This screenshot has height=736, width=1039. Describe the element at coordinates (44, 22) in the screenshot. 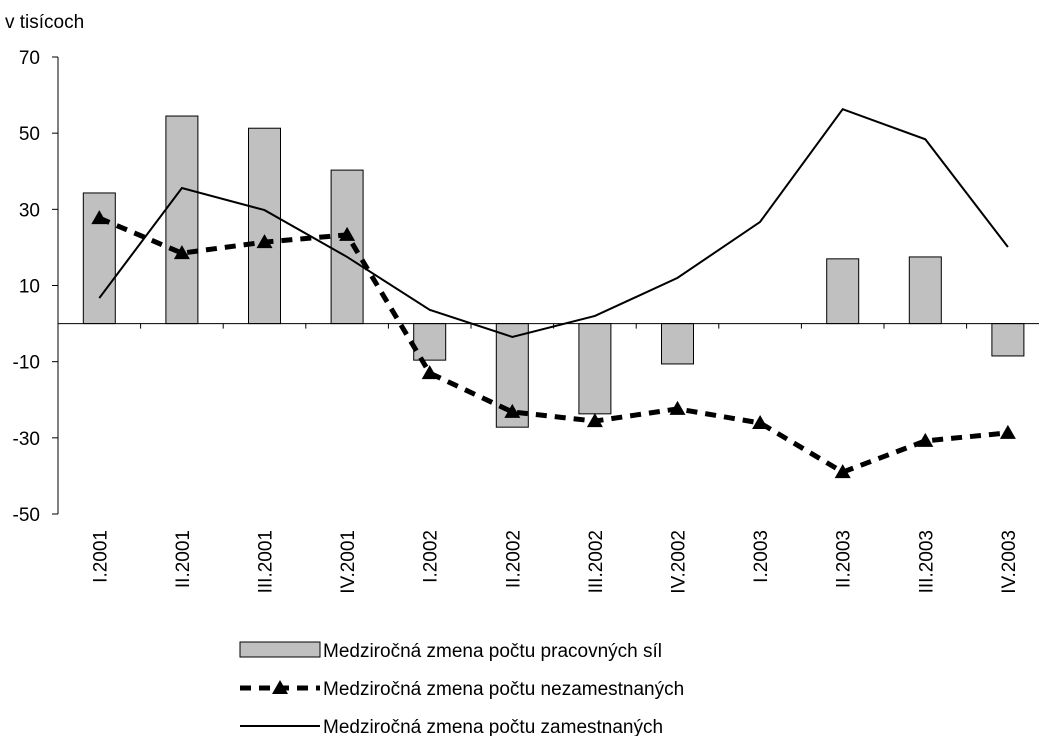

I see `y-axis-label: v tisícoch` at that location.